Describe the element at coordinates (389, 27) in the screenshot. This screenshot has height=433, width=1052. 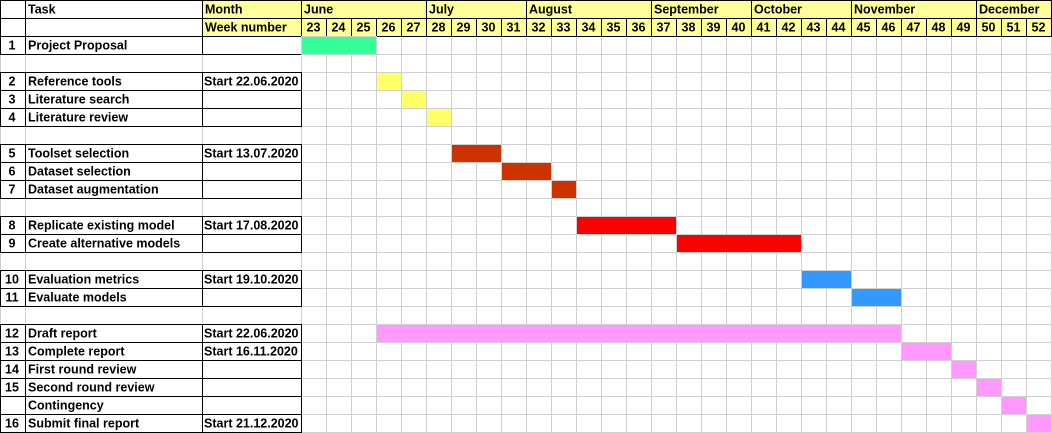
I see `week-label: 26` at that location.